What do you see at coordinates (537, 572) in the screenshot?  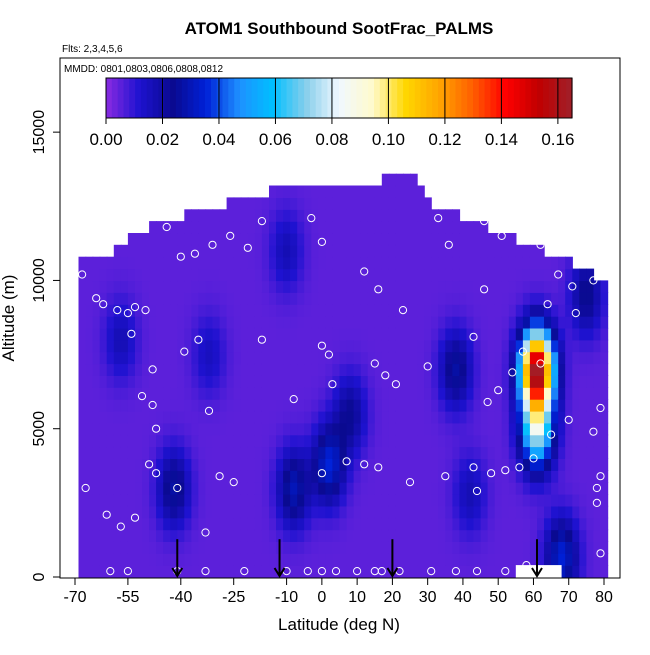 I see `arrow-head` at bounding box center [537, 572].